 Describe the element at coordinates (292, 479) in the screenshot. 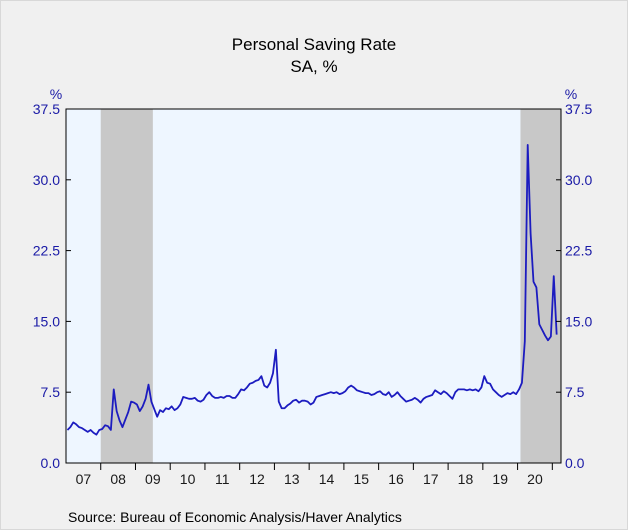

I see `x-tick-label: 13` at that location.